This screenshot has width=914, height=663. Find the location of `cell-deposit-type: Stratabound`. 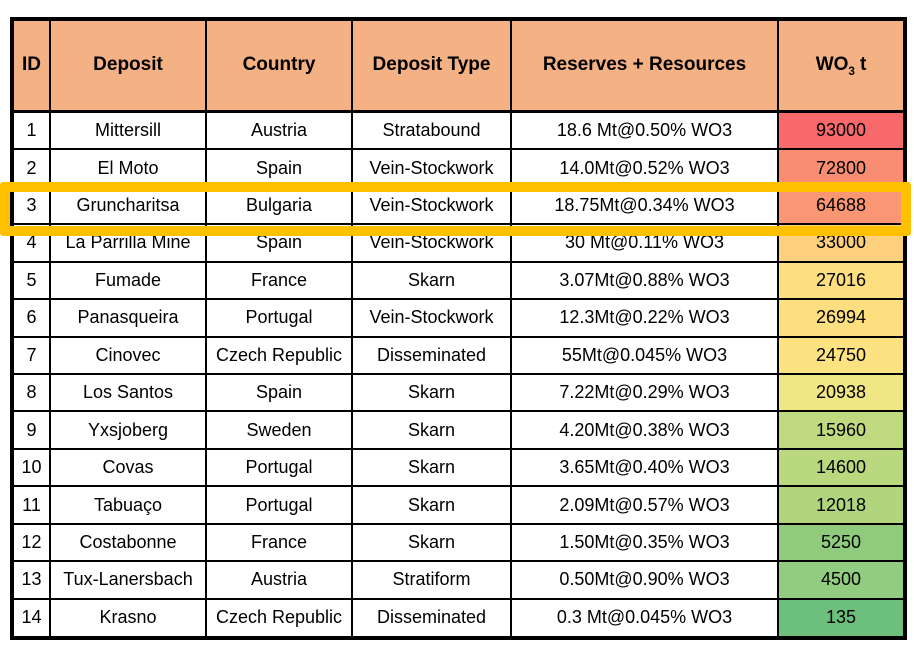

cell-deposit-type: Stratabound is located at coordinates (431, 130).